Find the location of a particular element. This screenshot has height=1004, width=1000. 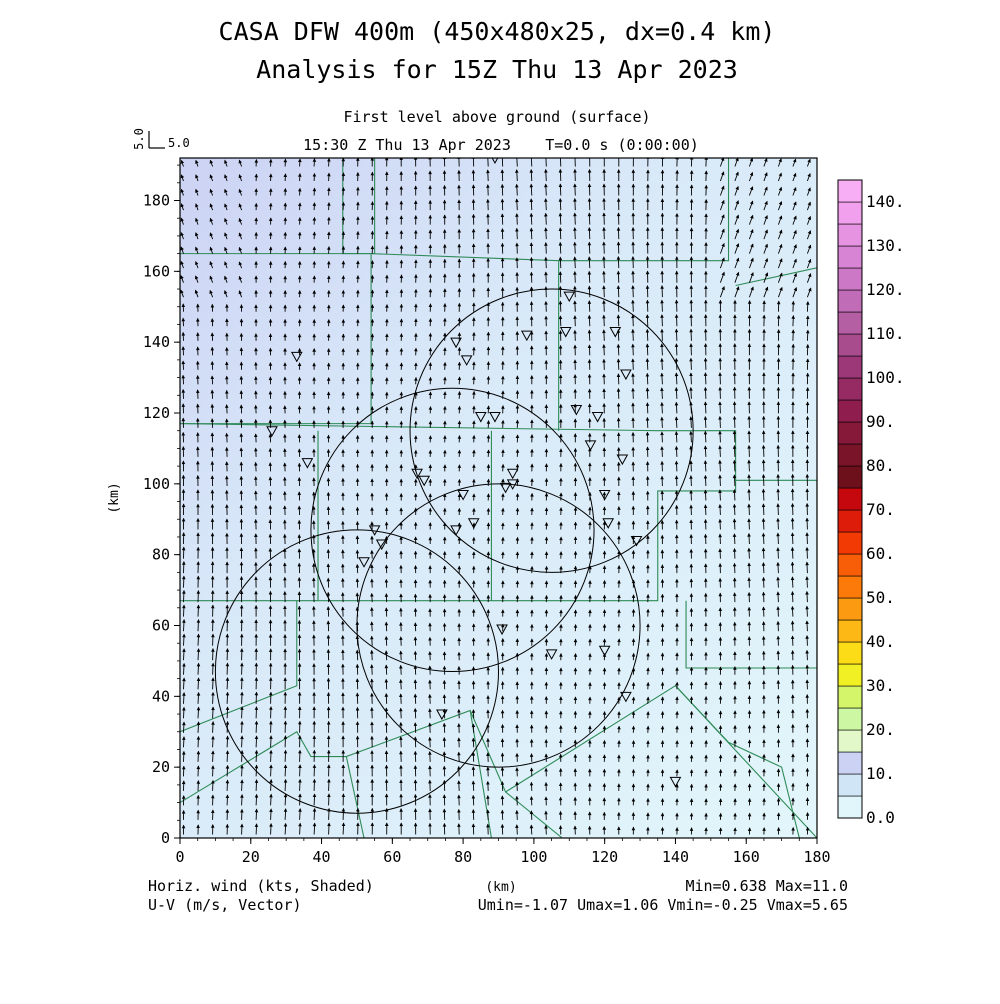

x-tick-label: 0 is located at coordinates (179, 857).